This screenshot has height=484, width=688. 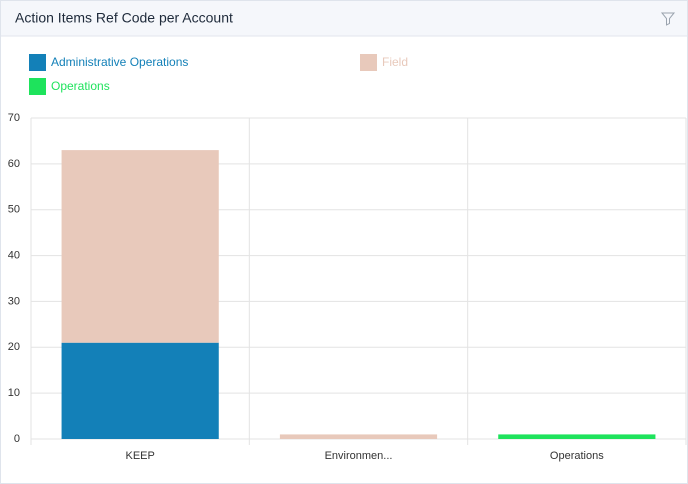 What do you see at coordinates (139, 456) in the screenshot?
I see `x-tick-label: KEEP` at bounding box center [139, 456].